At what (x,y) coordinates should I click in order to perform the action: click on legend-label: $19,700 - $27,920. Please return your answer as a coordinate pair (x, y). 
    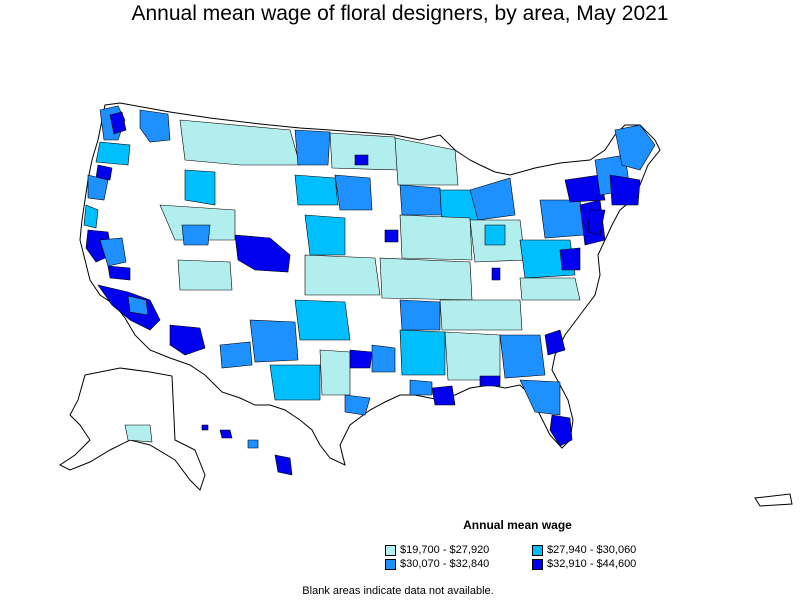
    Looking at the image, I should click on (445, 550).